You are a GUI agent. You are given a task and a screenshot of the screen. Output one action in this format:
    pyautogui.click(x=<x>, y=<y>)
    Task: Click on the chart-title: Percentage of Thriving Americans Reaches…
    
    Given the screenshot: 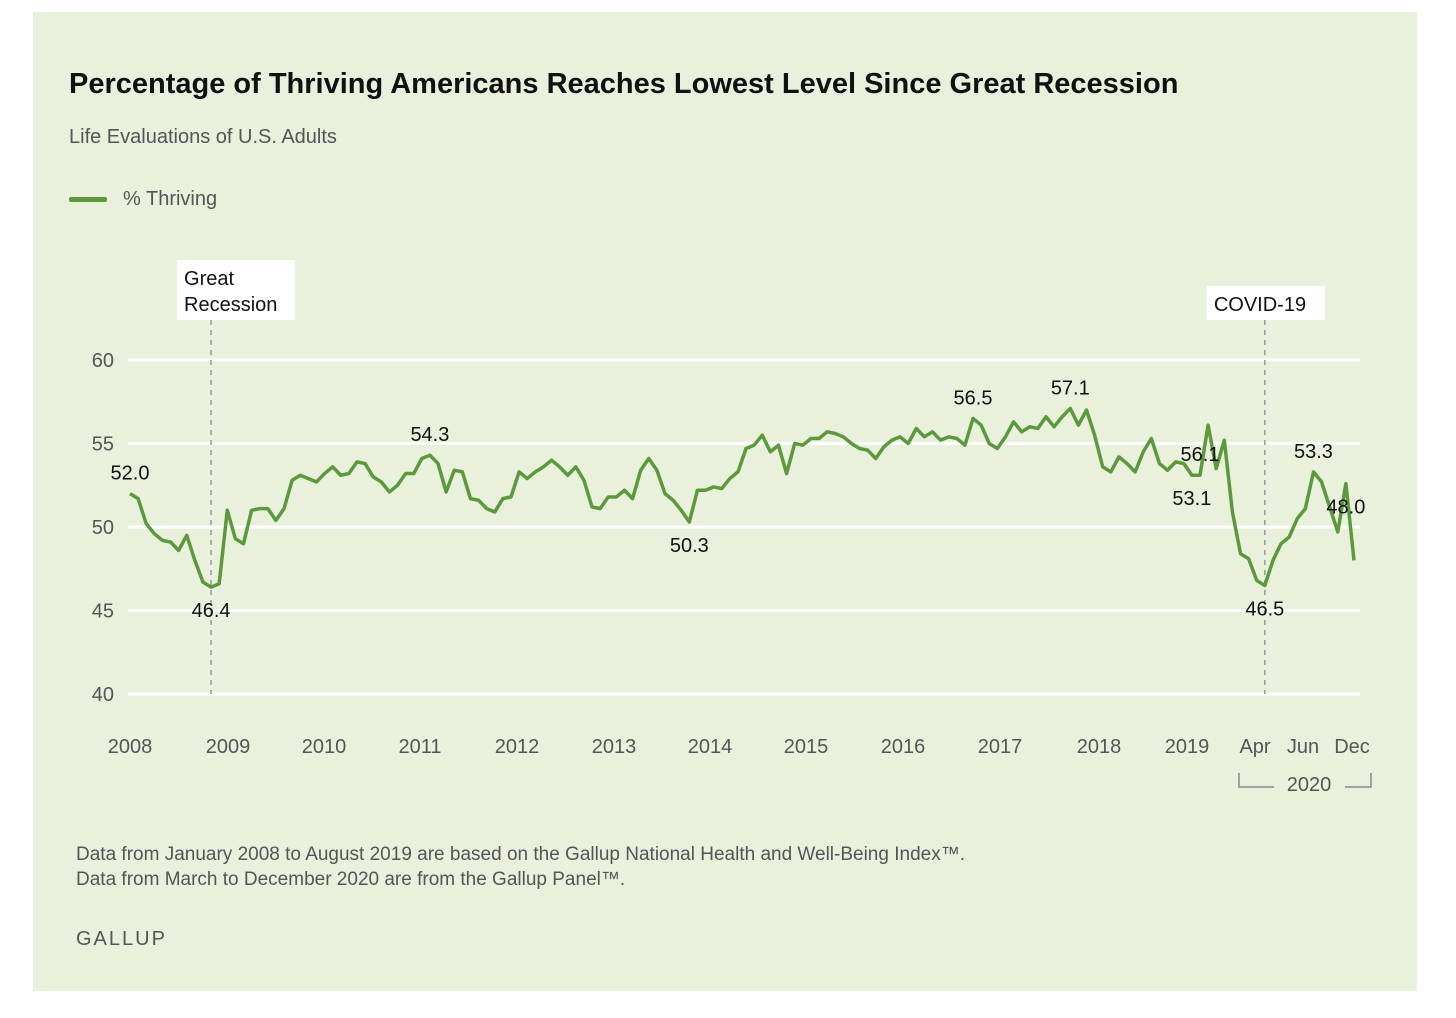 What is the action you would take?
    pyautogui.click(x=624, y=84)
    